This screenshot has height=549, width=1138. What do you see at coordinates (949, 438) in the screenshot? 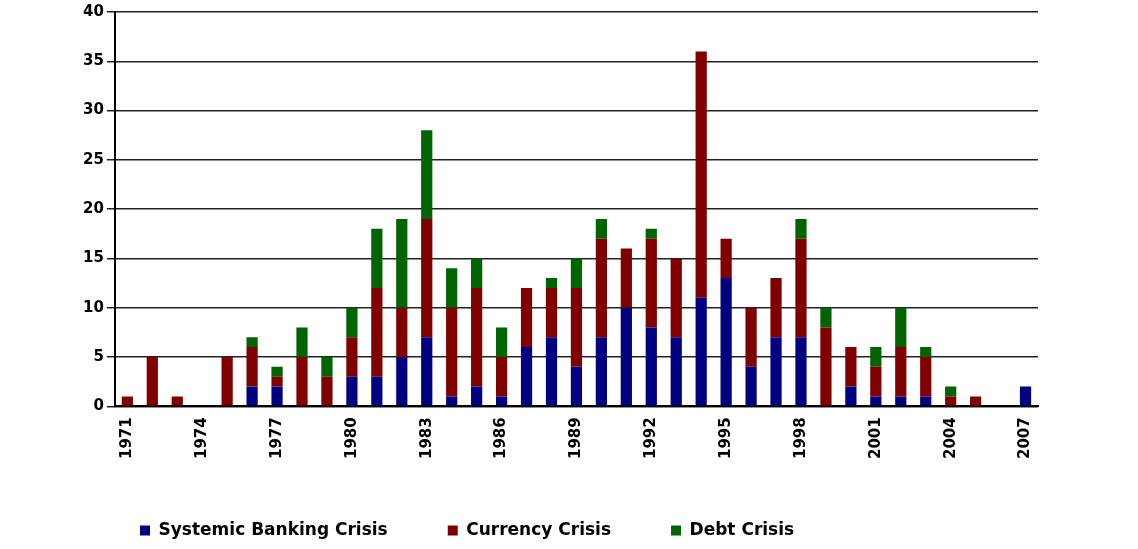
I see `x-tick-label: 2004` at bounding box center [949, 438].